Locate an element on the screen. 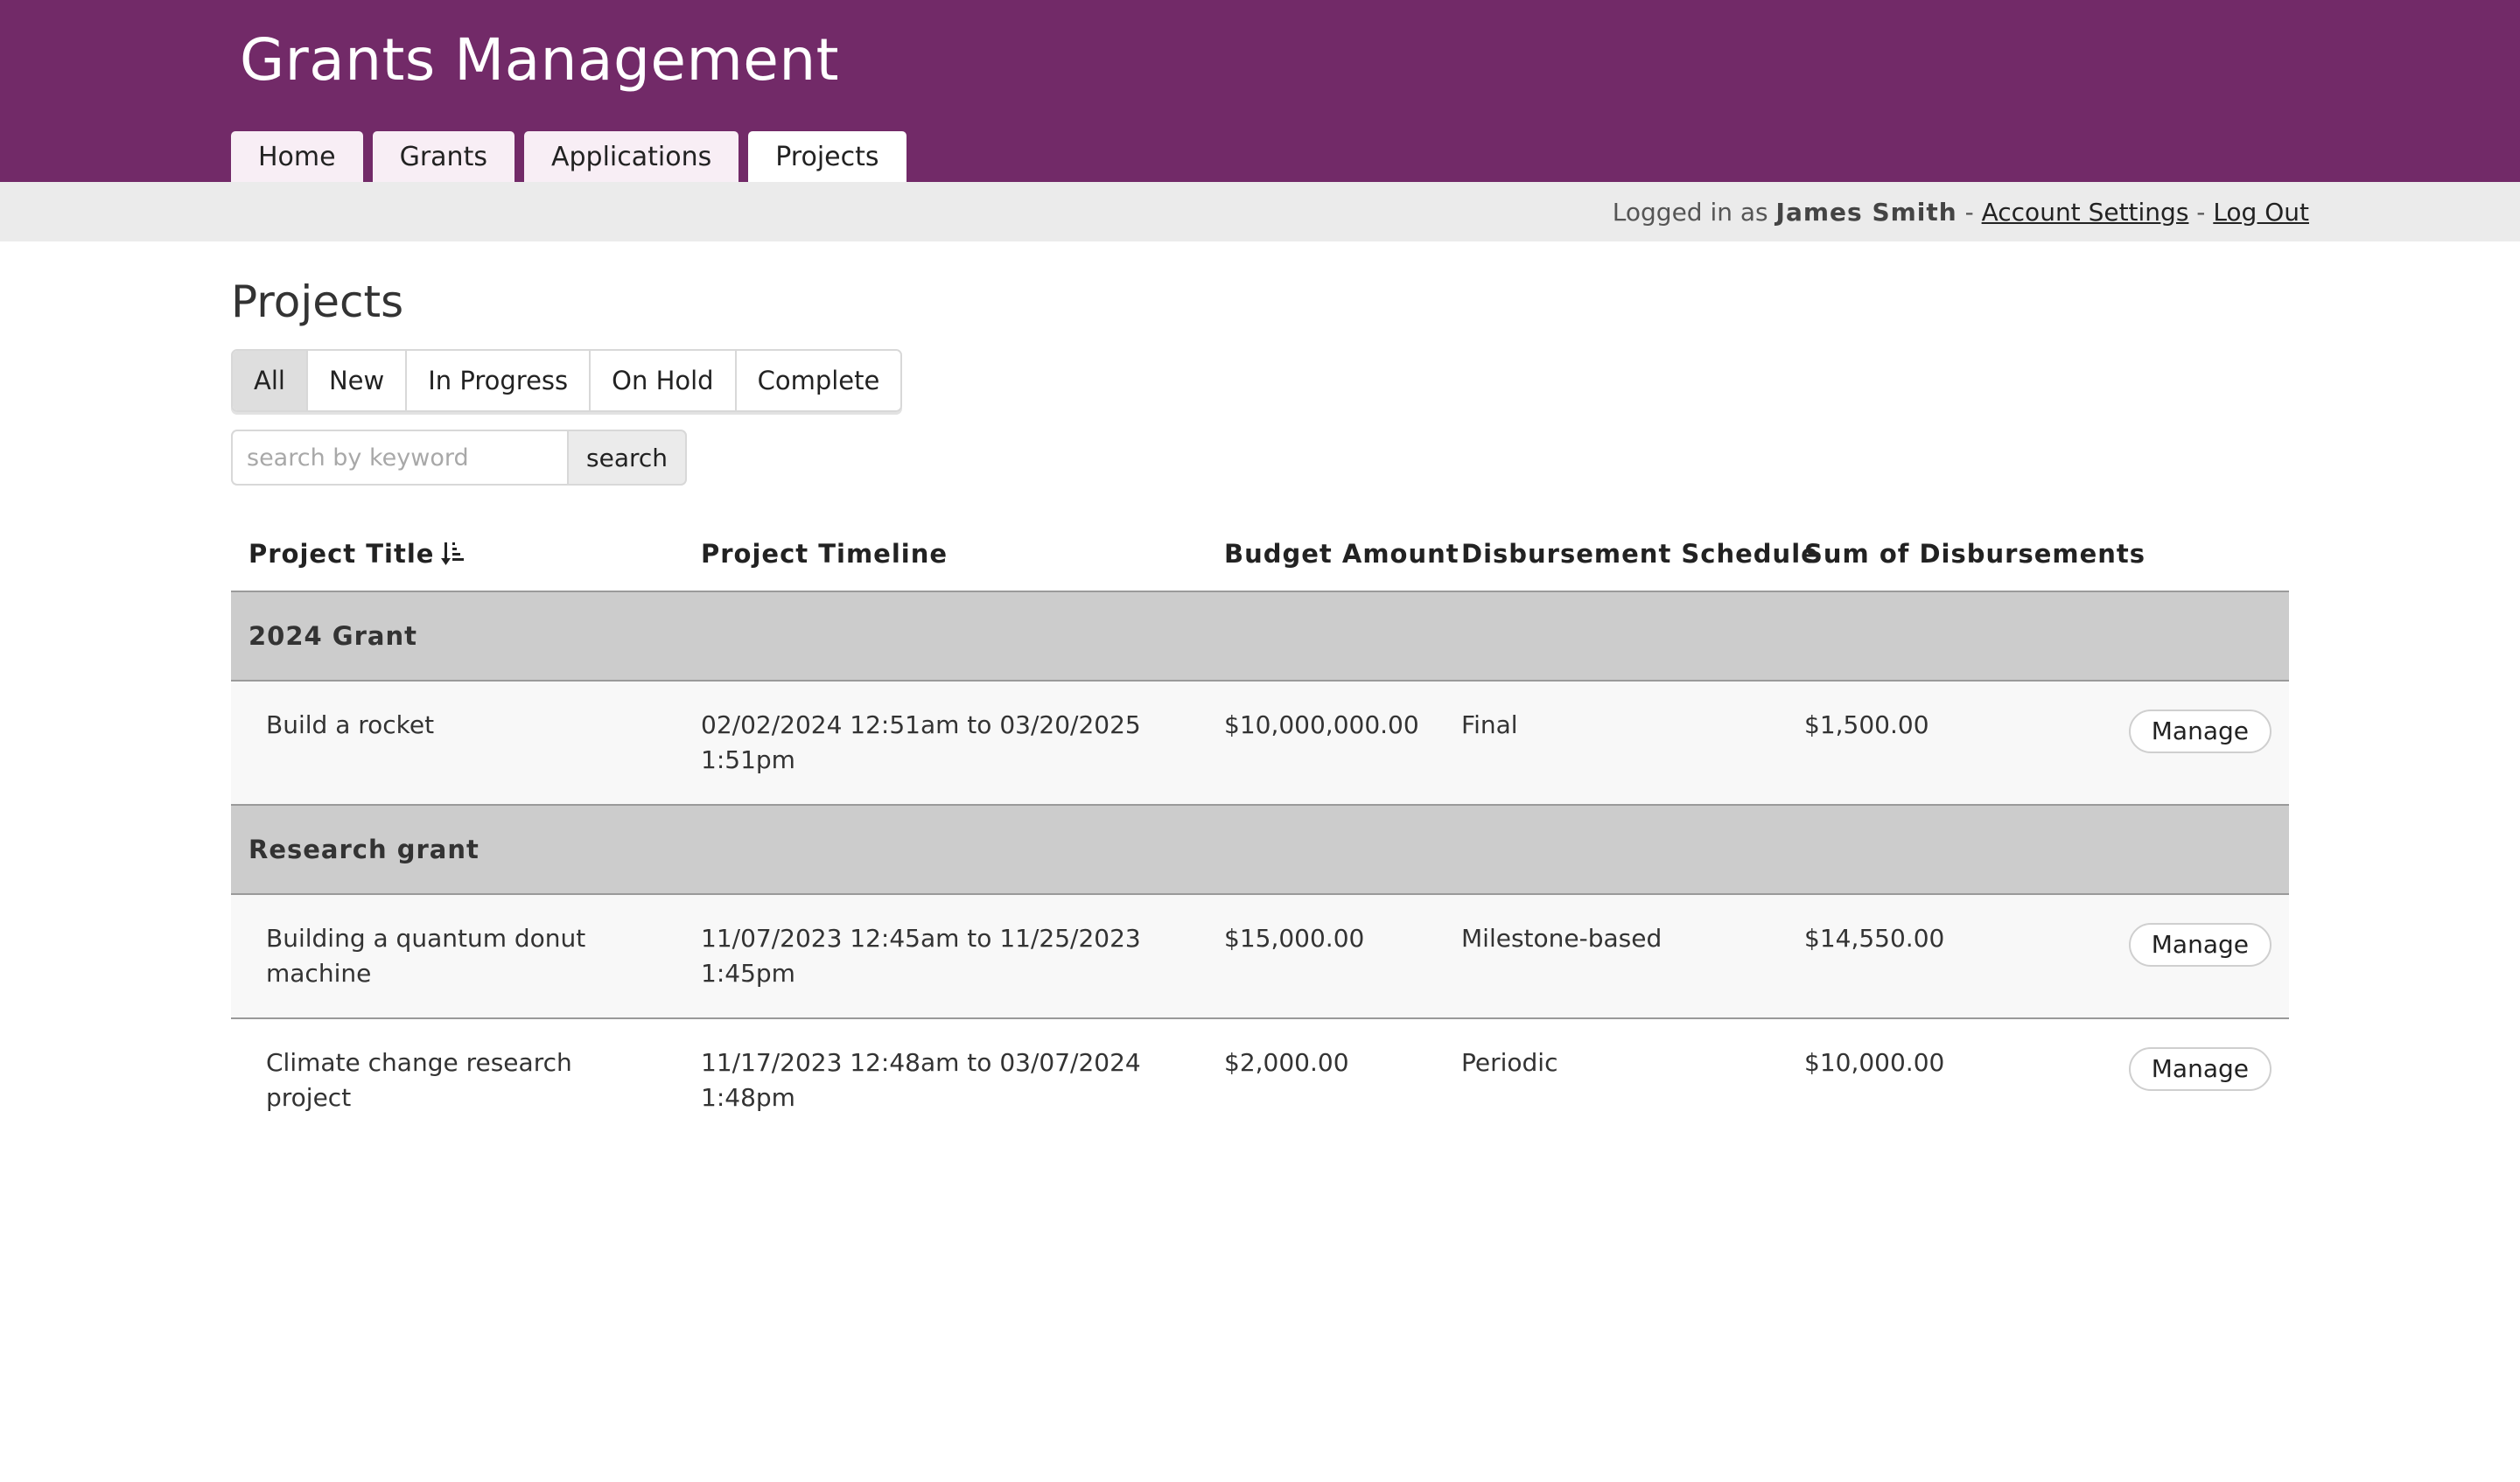 Image resolution: width=2520 pixels, height=1482 pixels. column-header-project-title: Project Title is located at coordinates (357, 553).